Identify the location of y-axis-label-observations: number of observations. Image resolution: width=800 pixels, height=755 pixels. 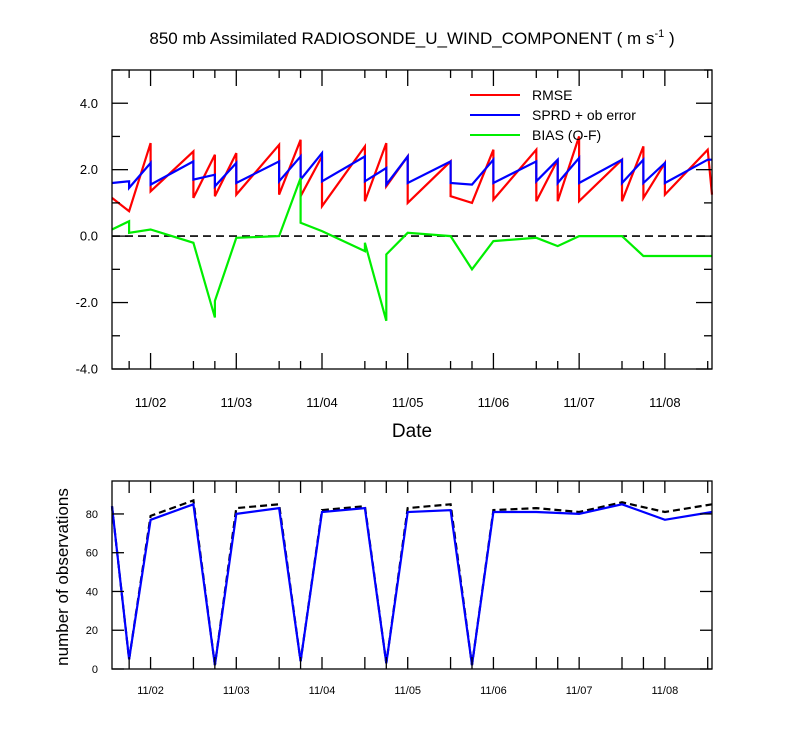
(62, 577).